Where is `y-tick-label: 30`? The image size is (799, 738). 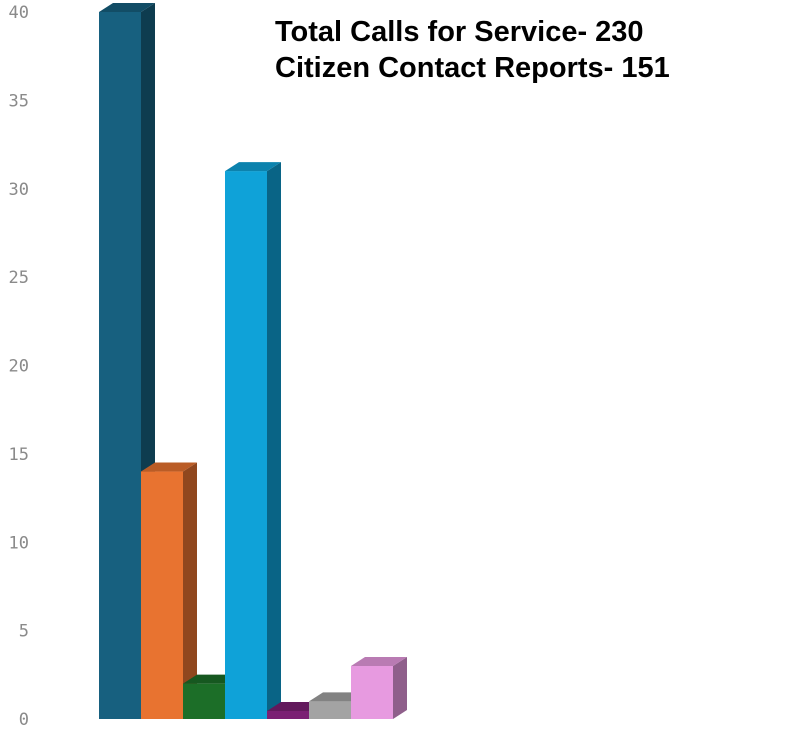
y-tick-label: 30 is located at coordinates (19, 190).